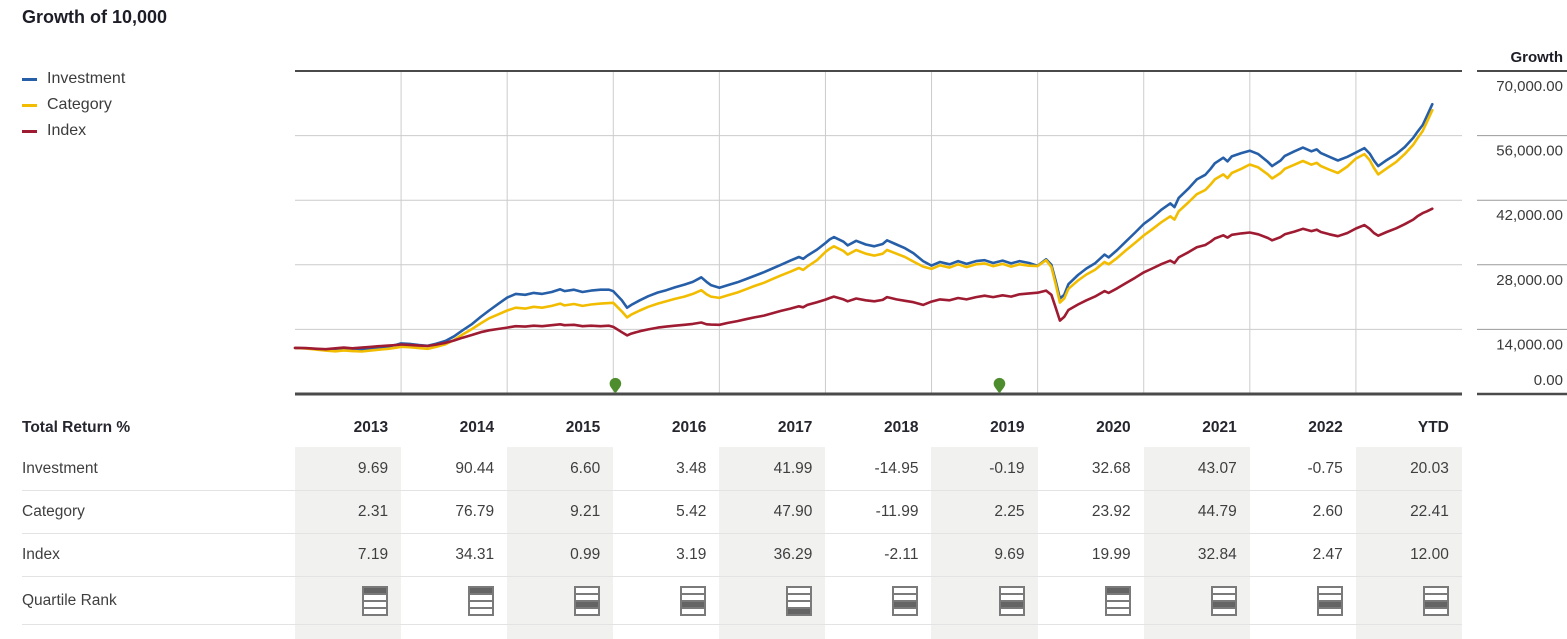 Image resolution: width=1567 pixels, height=639 pixels. Describe the element at coordinates (1529, 151) in the screenshot. I see `growth-axis-tick-label: 56,000.00` at that location.